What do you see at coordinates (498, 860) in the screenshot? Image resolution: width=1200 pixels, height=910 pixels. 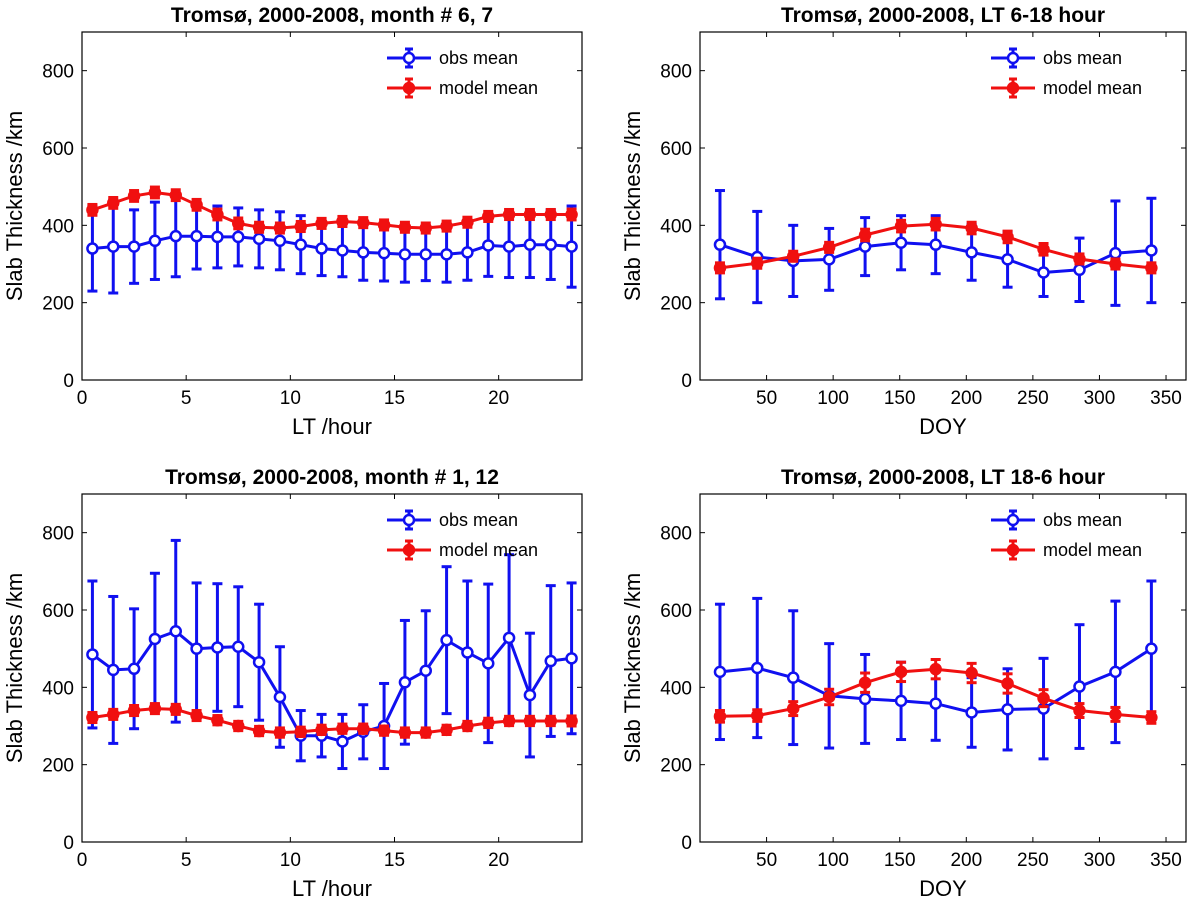 I see `x-tick-label: 20` at bounding box center [498, 860].